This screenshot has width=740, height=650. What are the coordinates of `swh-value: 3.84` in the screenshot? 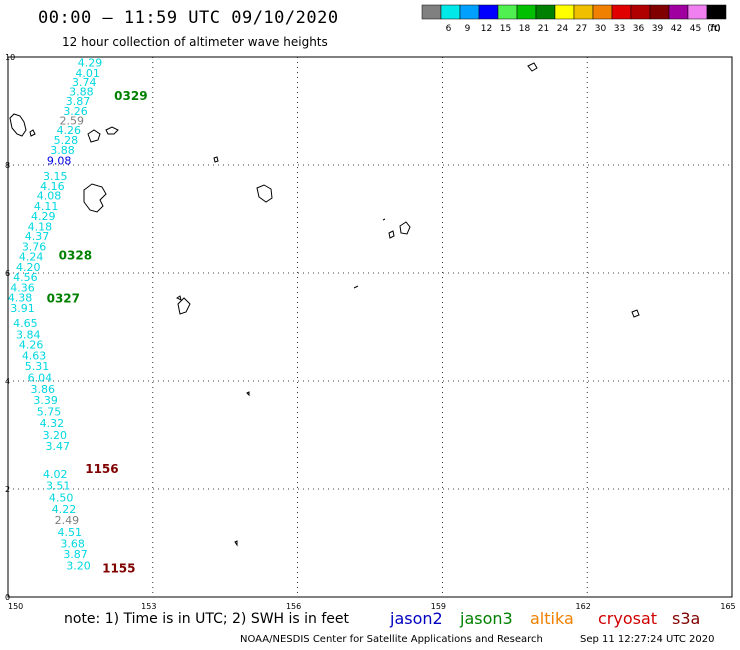 It's located at (28, 334).